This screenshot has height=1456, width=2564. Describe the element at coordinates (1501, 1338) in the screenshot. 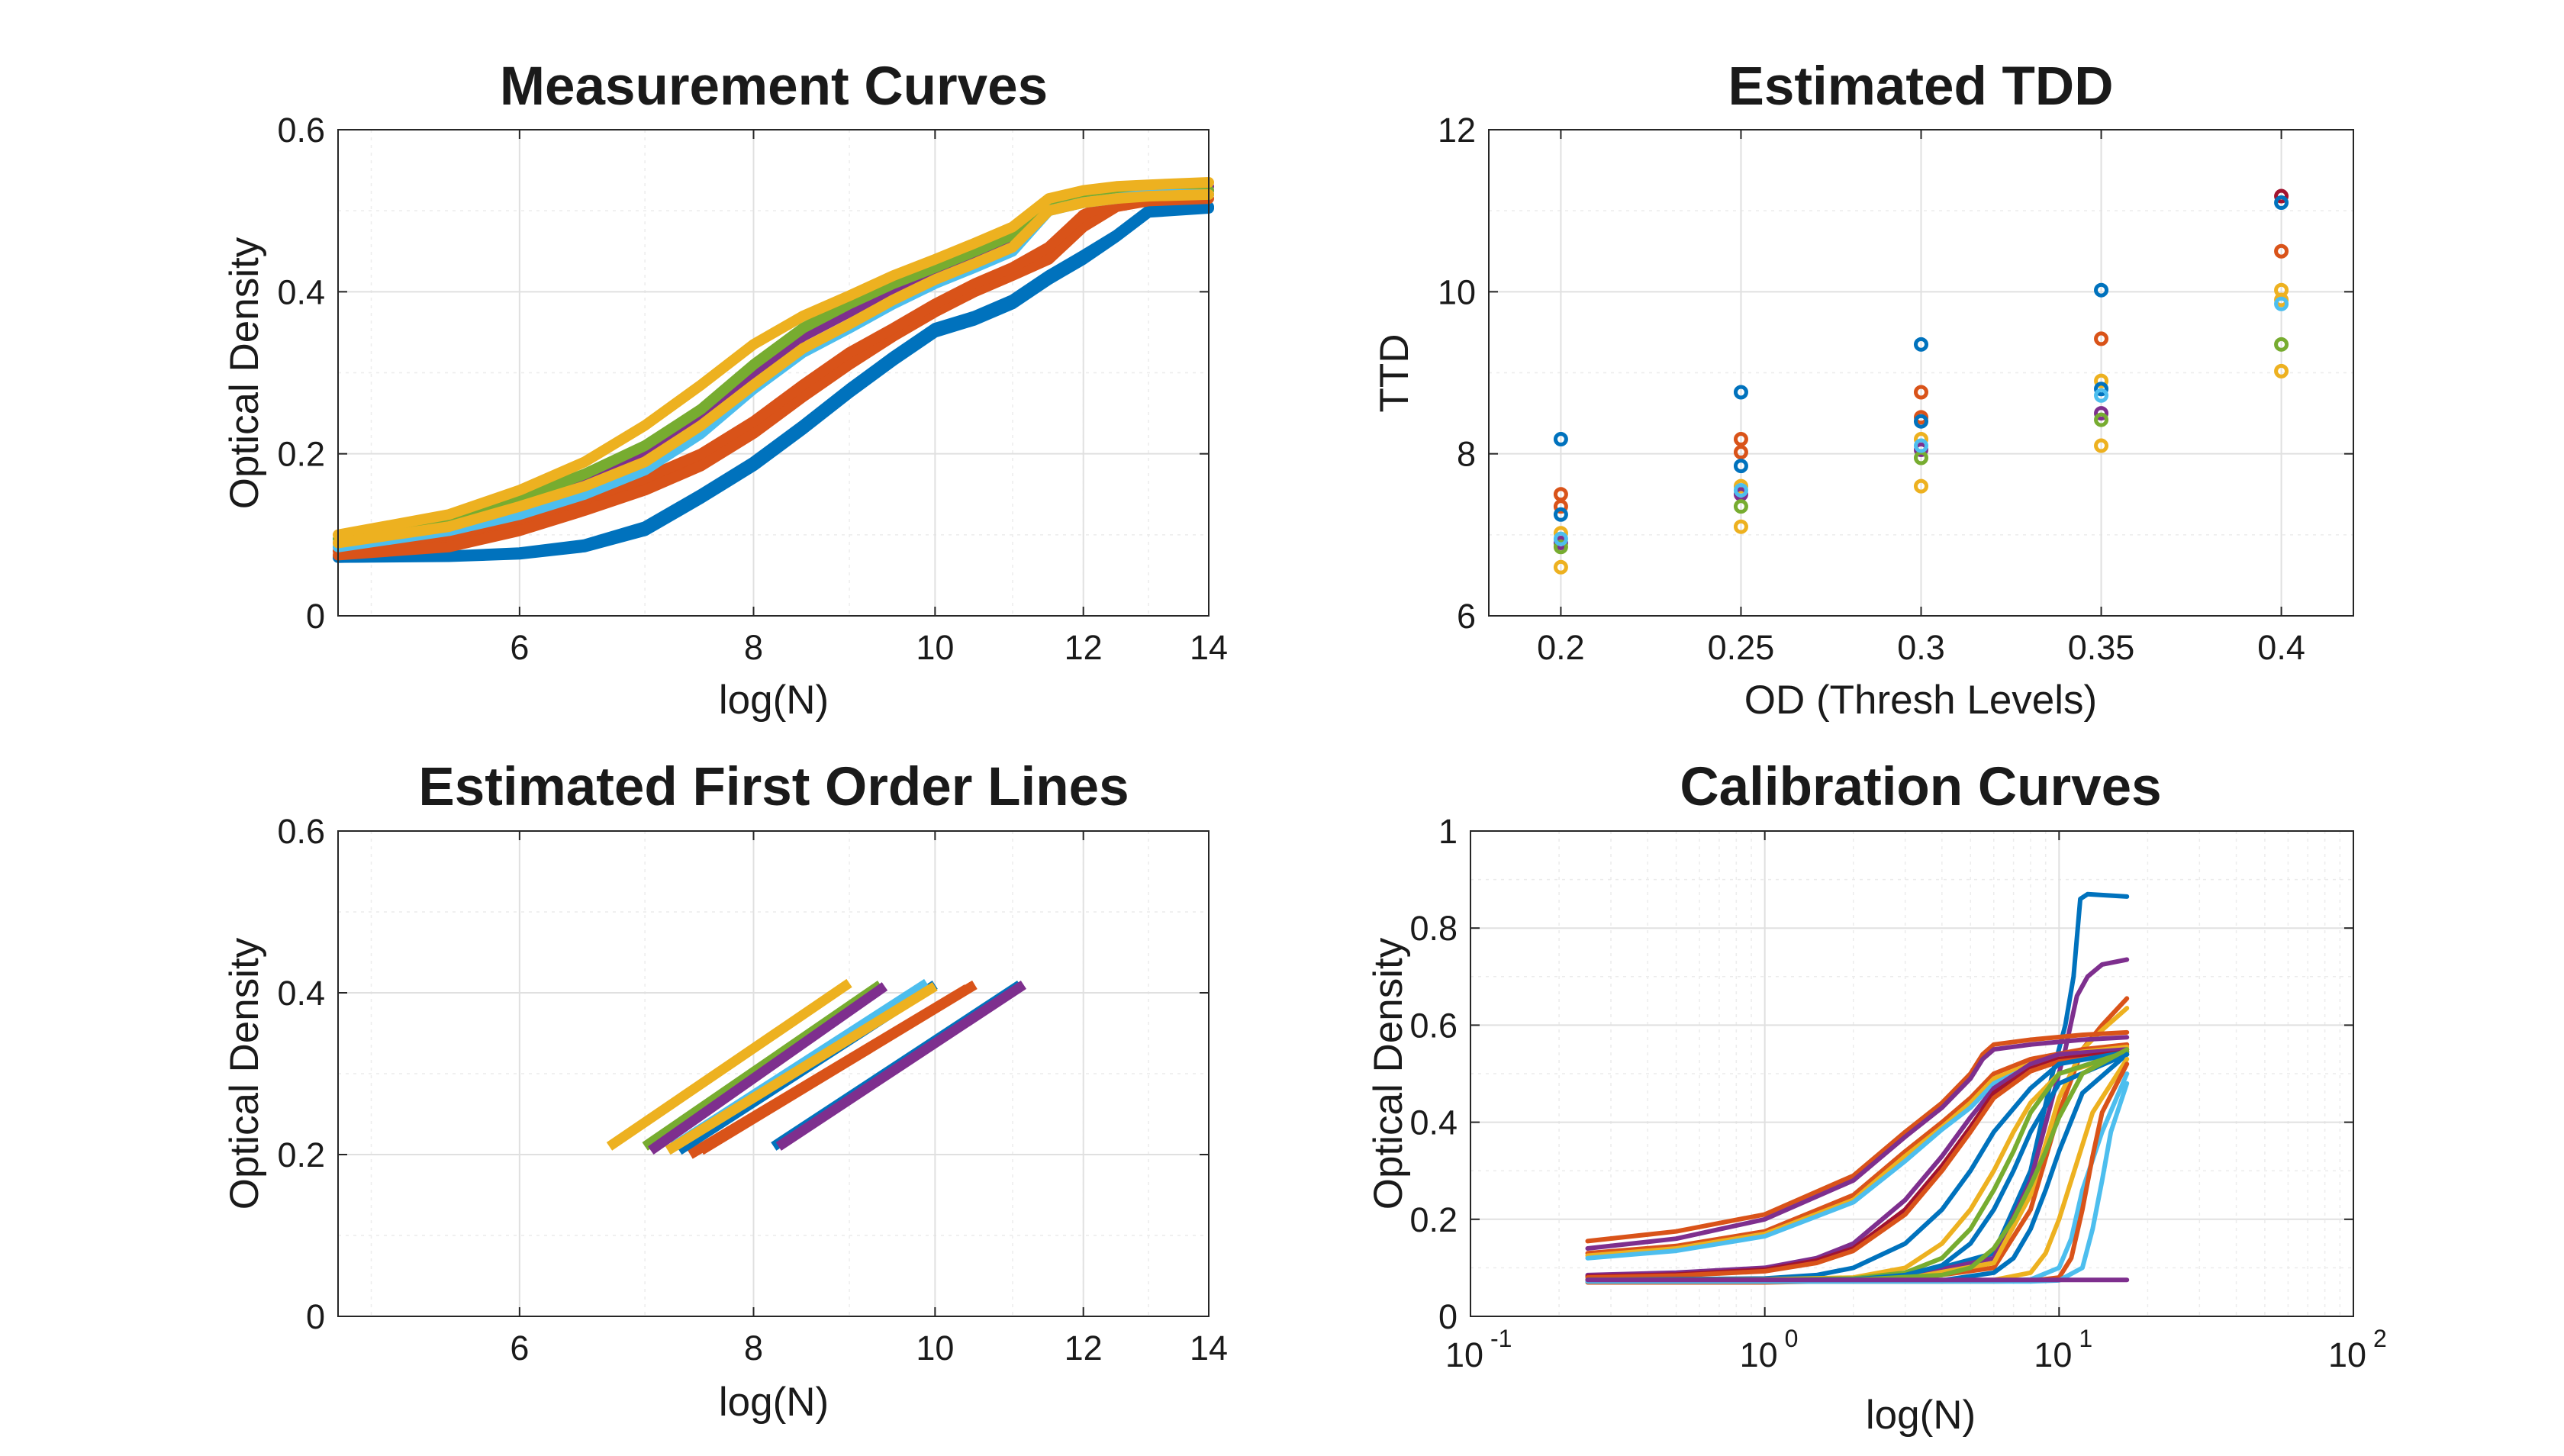

I see `x-tick-exponent: -1` at that location.